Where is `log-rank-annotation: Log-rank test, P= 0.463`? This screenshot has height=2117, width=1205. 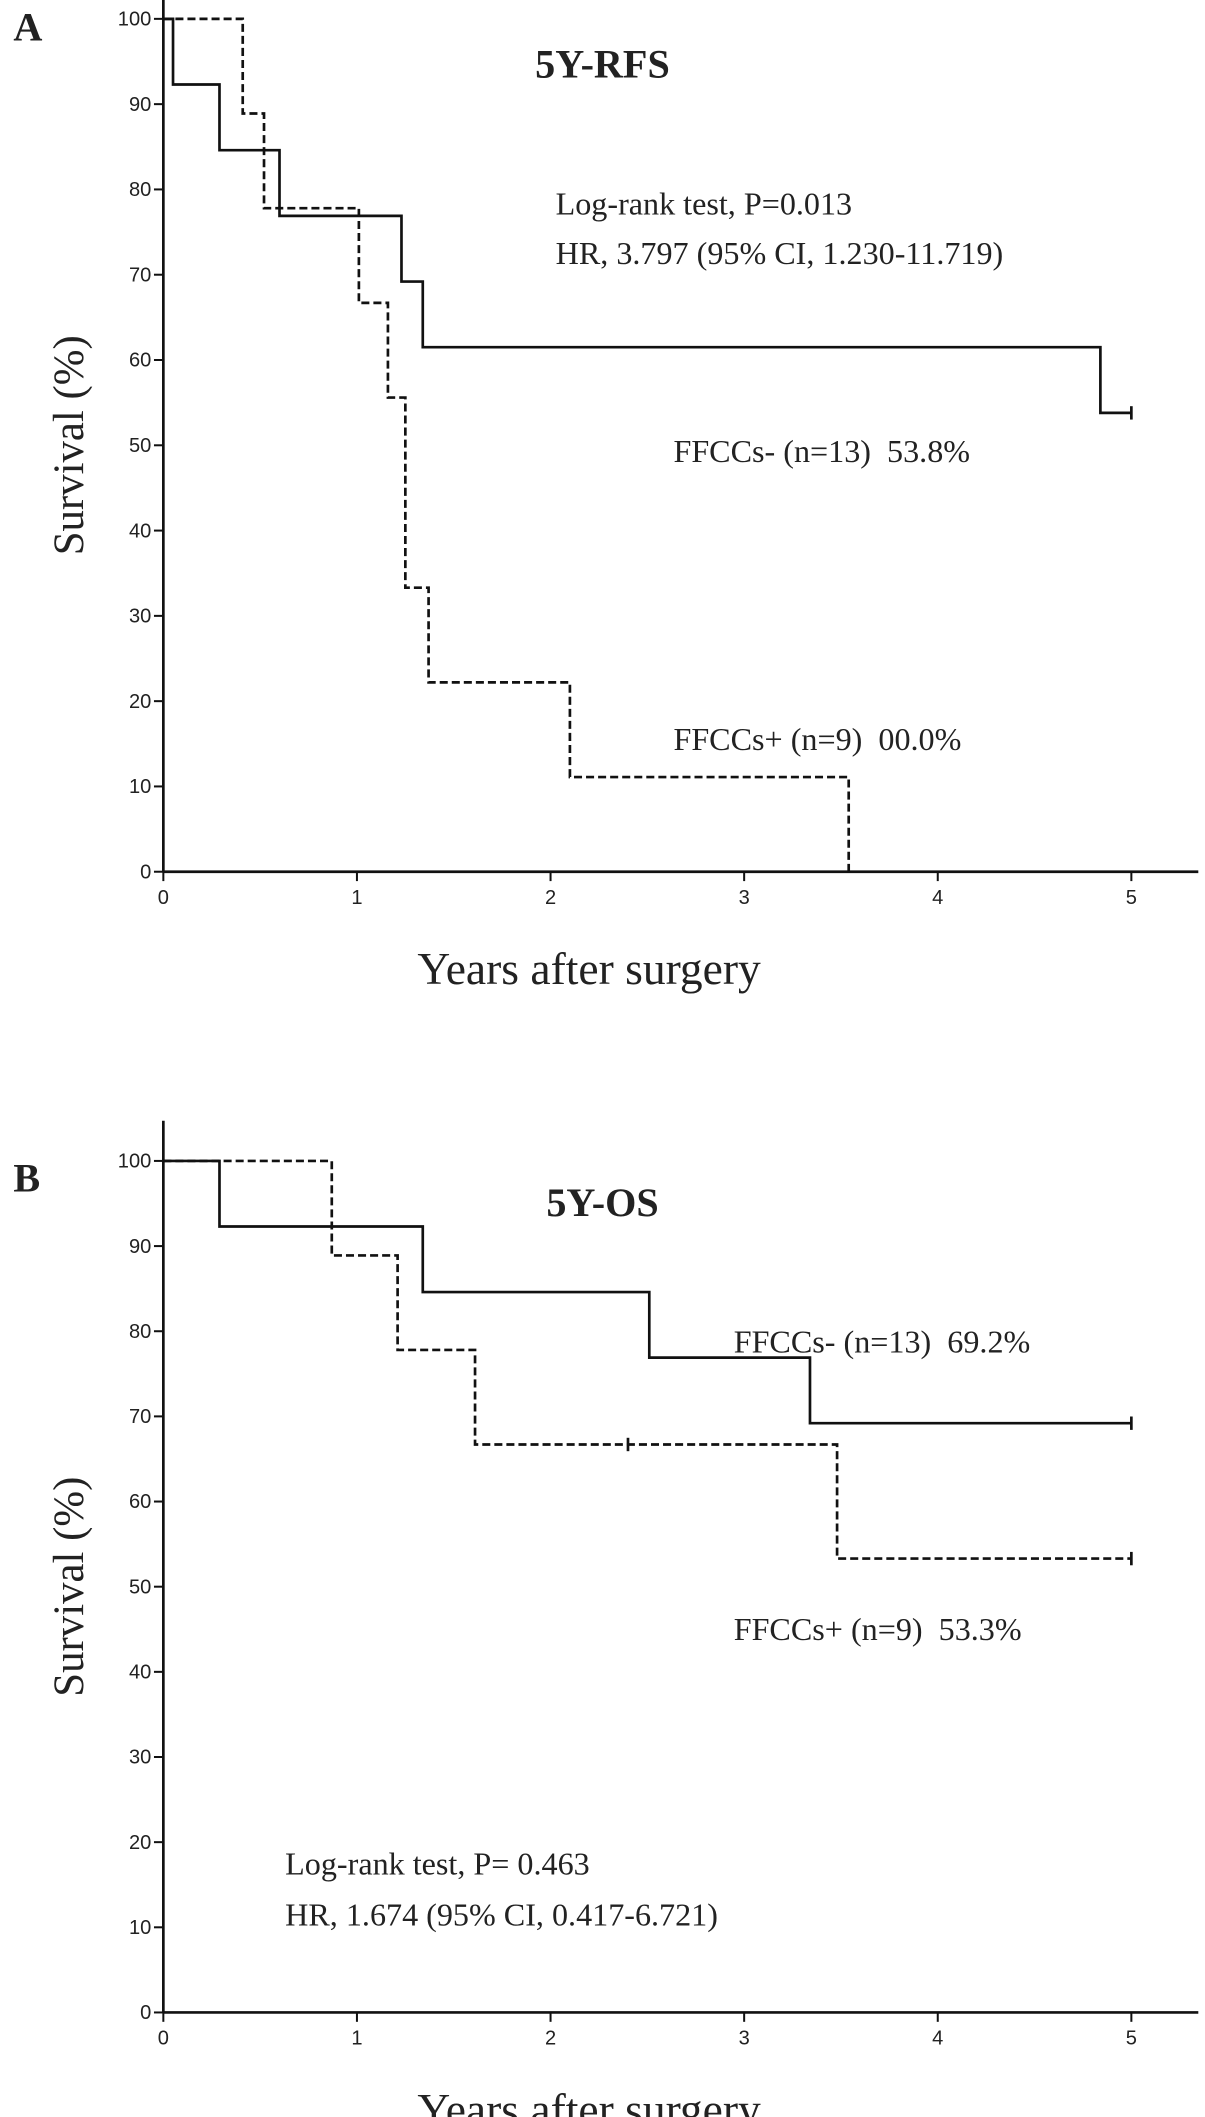 log-rank-annotation: Log-rank test, P= 0.463 is located at coordinates (437, 1864).